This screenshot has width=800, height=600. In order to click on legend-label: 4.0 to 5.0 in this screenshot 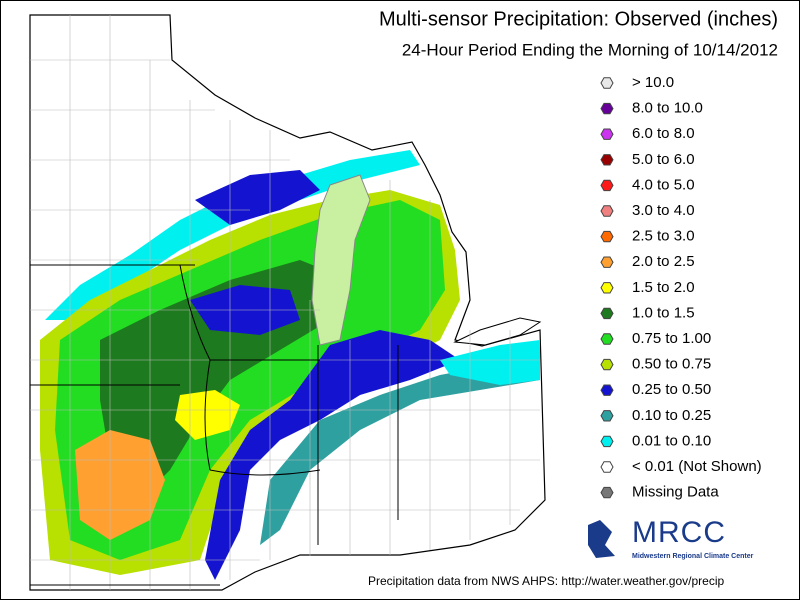, I will do `click(663, 184)`.